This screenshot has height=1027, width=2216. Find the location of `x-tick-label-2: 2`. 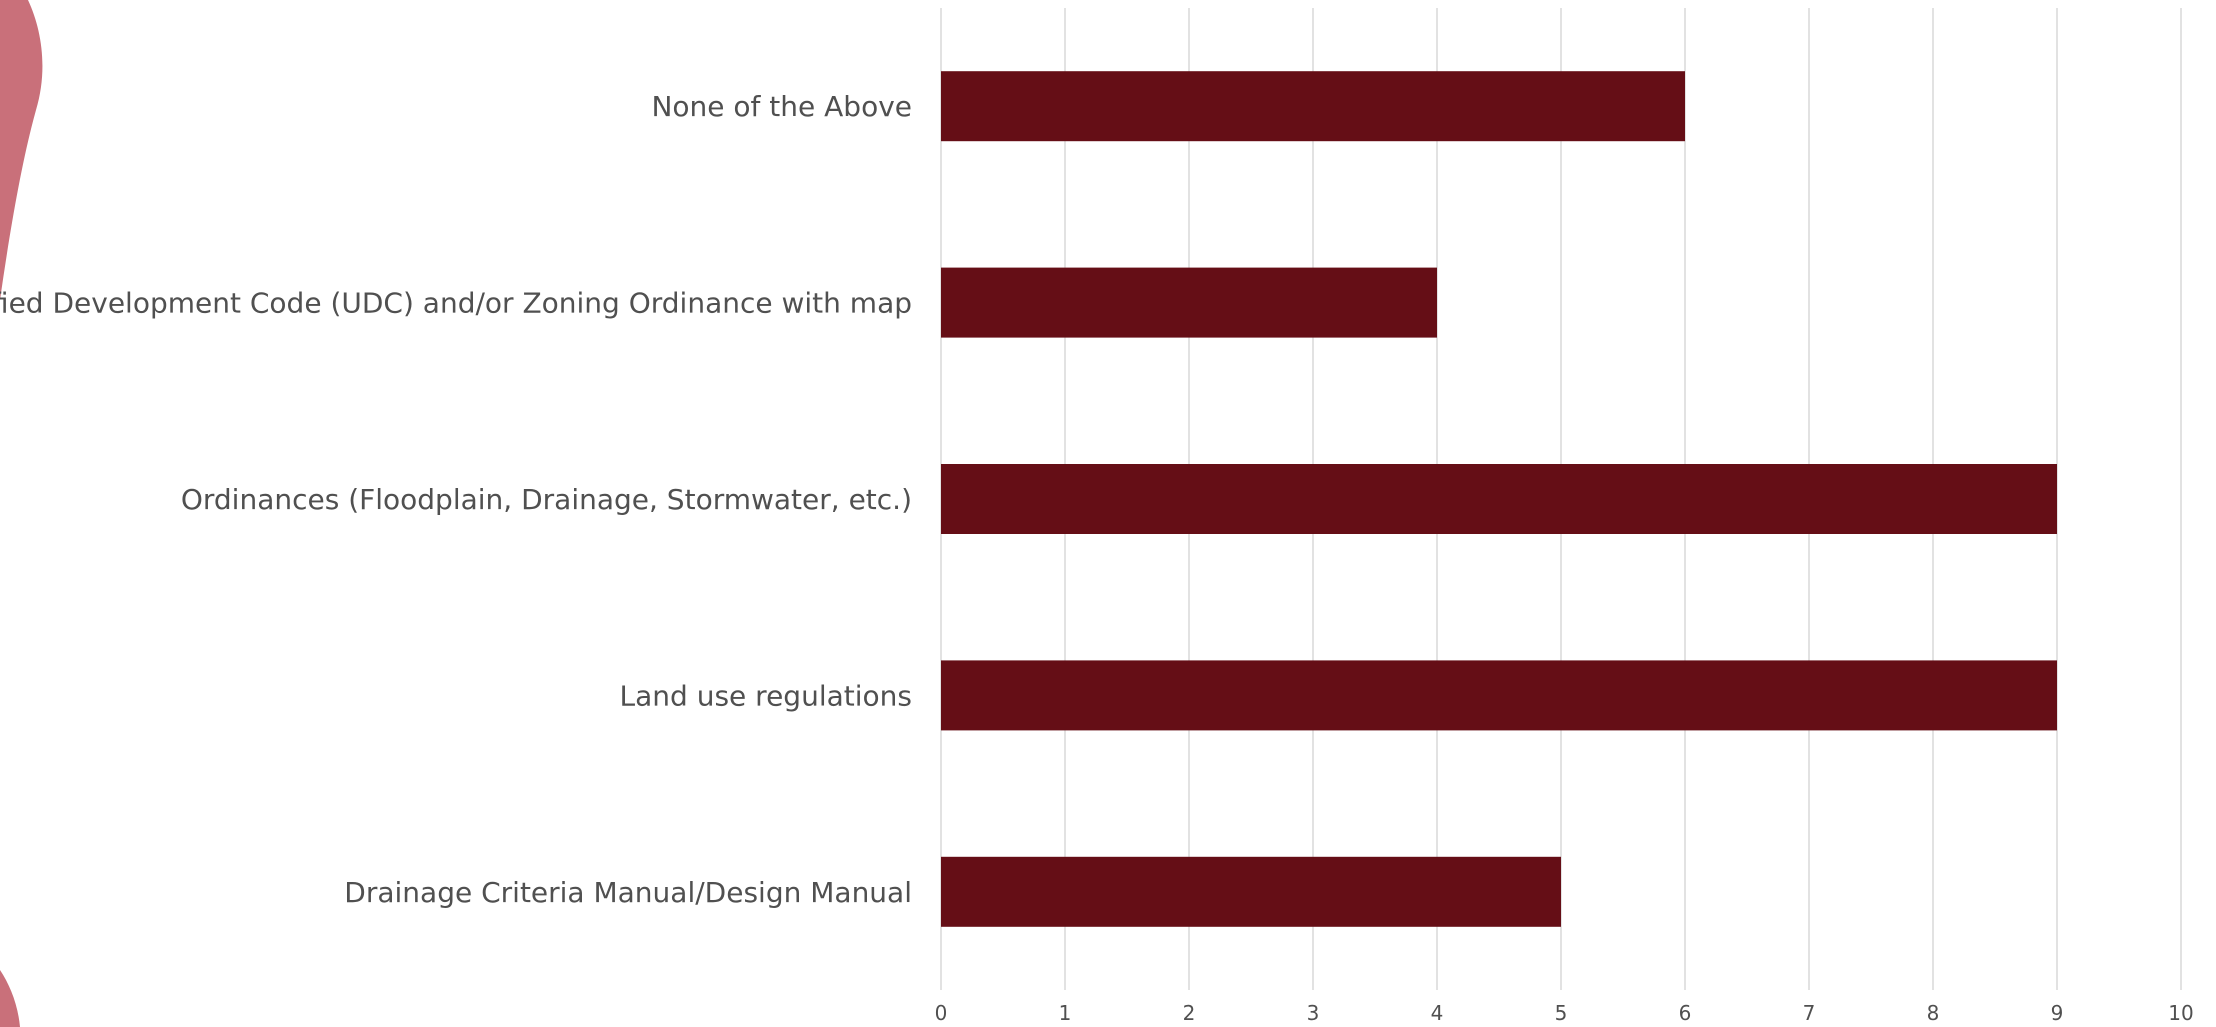

x-tick-label-2: 2 is located at coordinates (1189, 1013).